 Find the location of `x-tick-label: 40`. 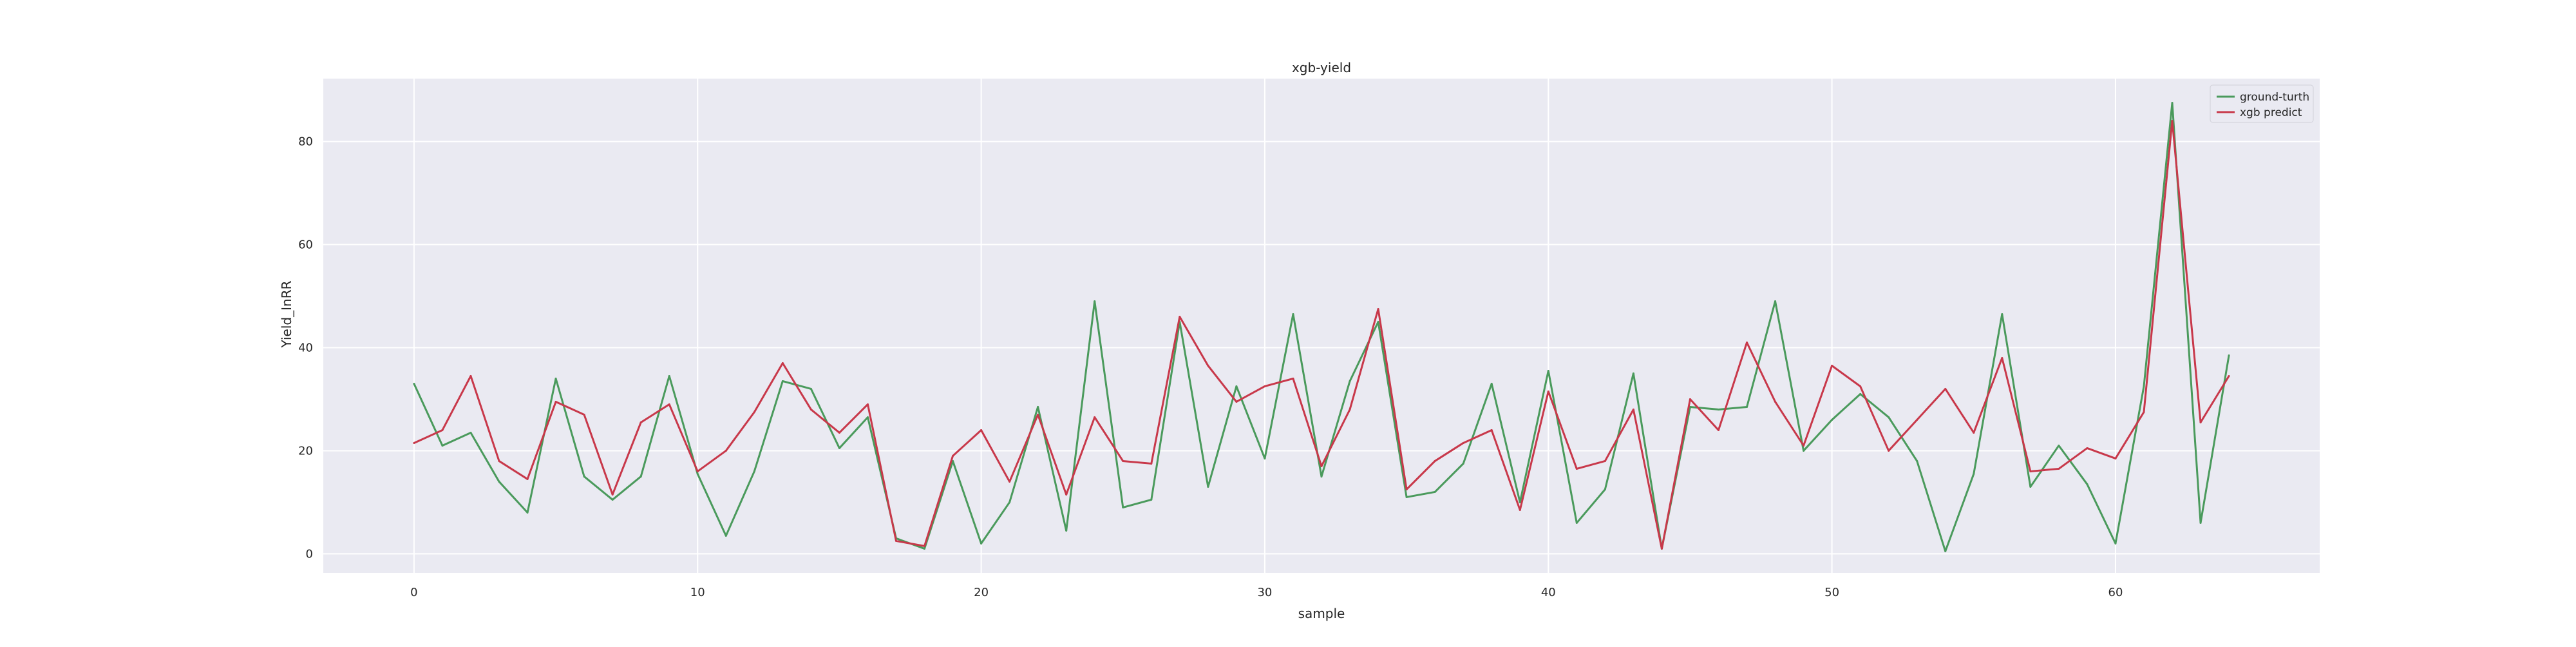

x-tick-label: 40 is located at coordinates (1548, 592).